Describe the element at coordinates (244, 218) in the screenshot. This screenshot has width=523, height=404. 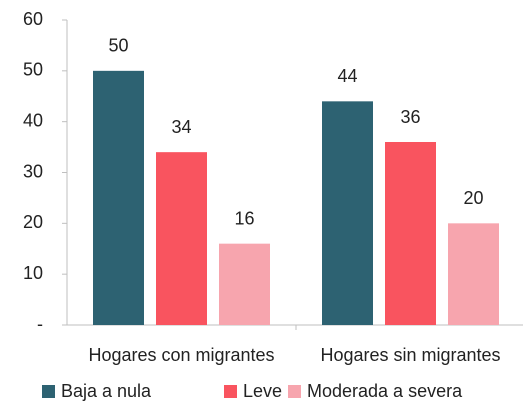
I see `value-label: 16` at that location.